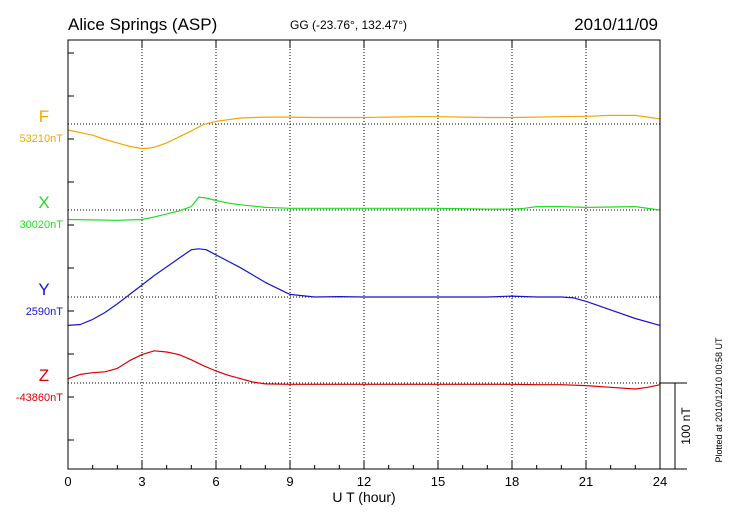  What do you see at coordinates (586, 481) in the screenshot?
I see `x-tick-label: 21` at bounding box center [586, 481].